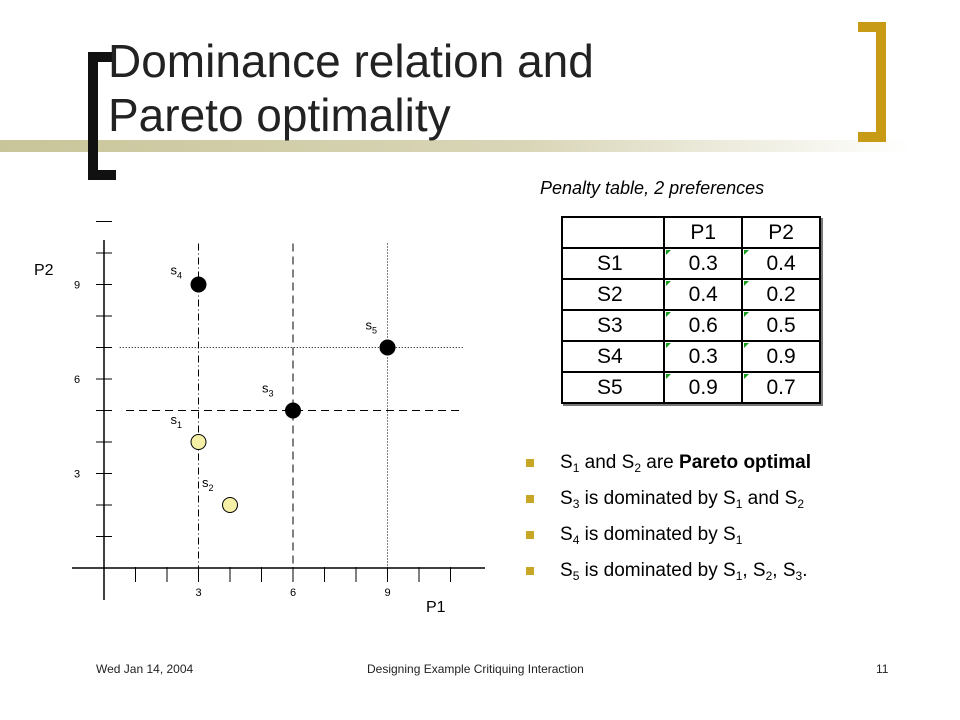 The width and height of the screenshot is (960, 720). What do you see at coordinates (198, 593) in the screenshot?
I see `x-tick-label: 3` at bounding box center [198, 593].